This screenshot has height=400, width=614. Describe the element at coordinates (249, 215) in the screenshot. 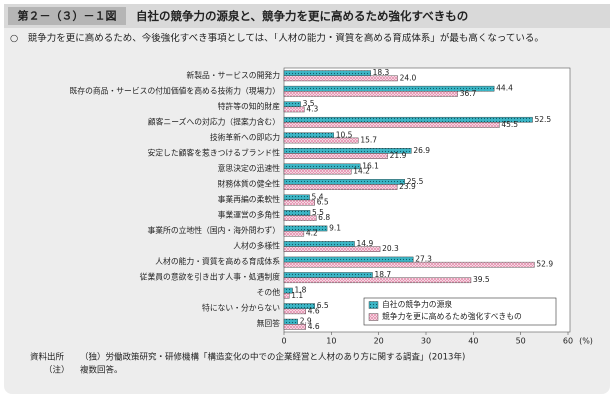

I see `y-tick-label: 事業運営の多角性` at that location.